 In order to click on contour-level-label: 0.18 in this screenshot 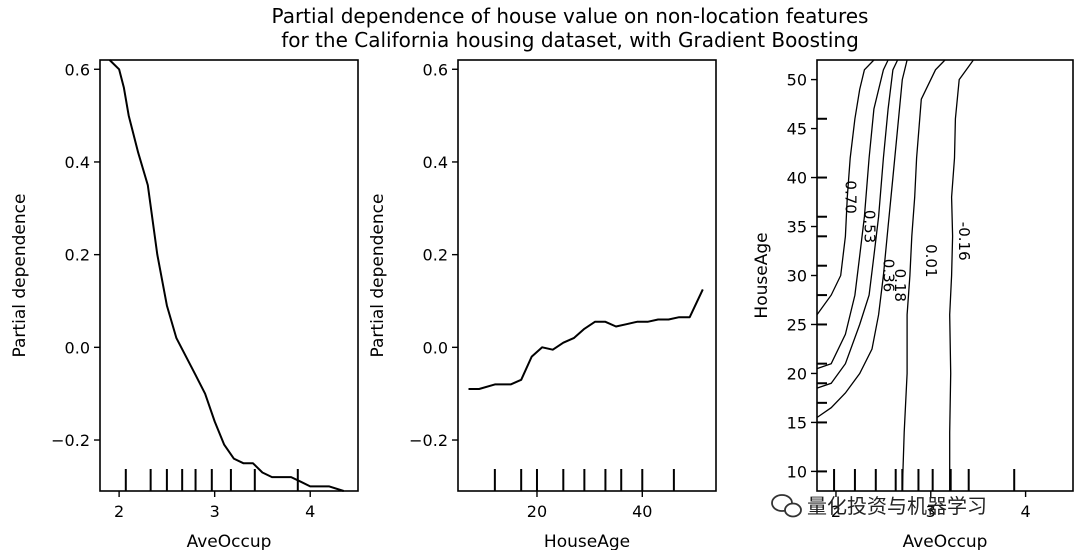, I will do `click(900, 285)`.